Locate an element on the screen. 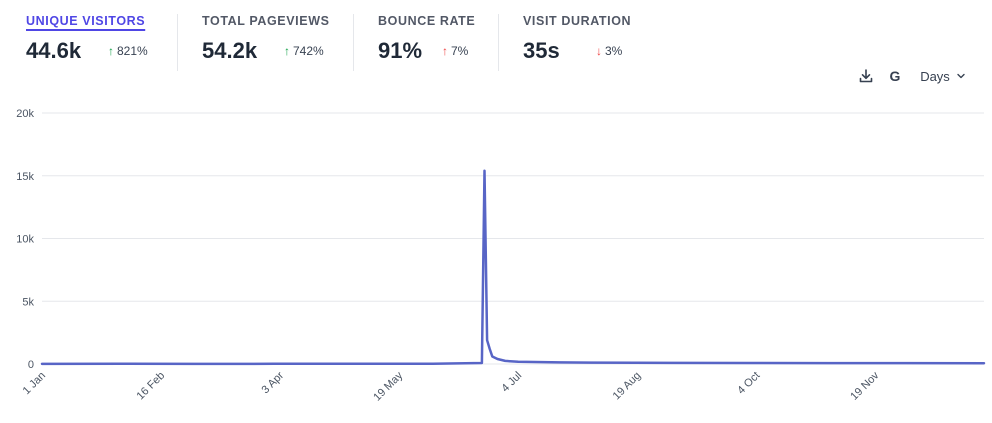 The height and width of the screenshot is (423, 992). metric-value: 44.6k is located at coordinates (54, 50).